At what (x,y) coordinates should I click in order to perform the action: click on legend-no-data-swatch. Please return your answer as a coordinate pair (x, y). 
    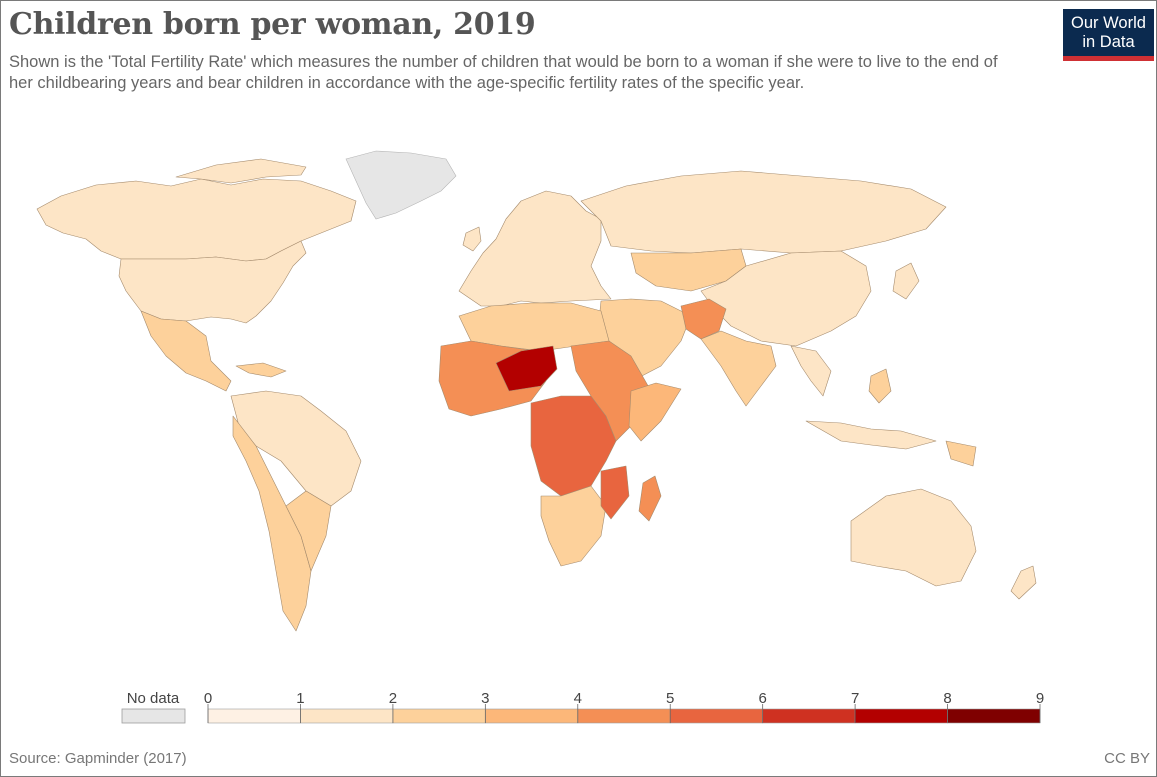
    Looking at the image, I should click on (153, 716).